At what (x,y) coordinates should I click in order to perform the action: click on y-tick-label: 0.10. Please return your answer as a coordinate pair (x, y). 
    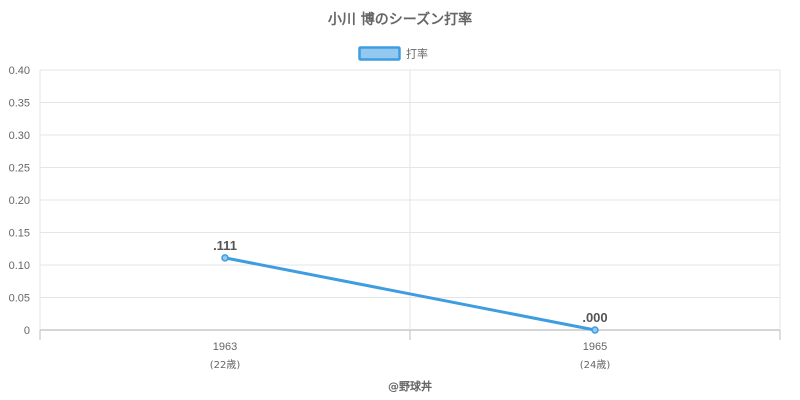
    Looking at the image, I should click on (19, 266).